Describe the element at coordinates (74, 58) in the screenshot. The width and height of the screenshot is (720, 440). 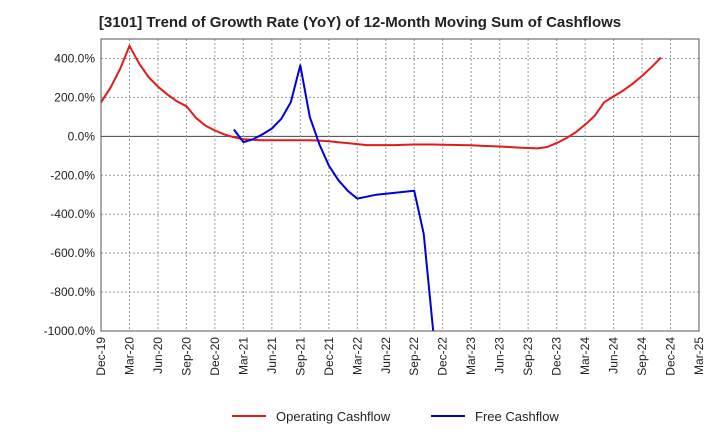
I see `y-tick-label: 400.0%` at that location.